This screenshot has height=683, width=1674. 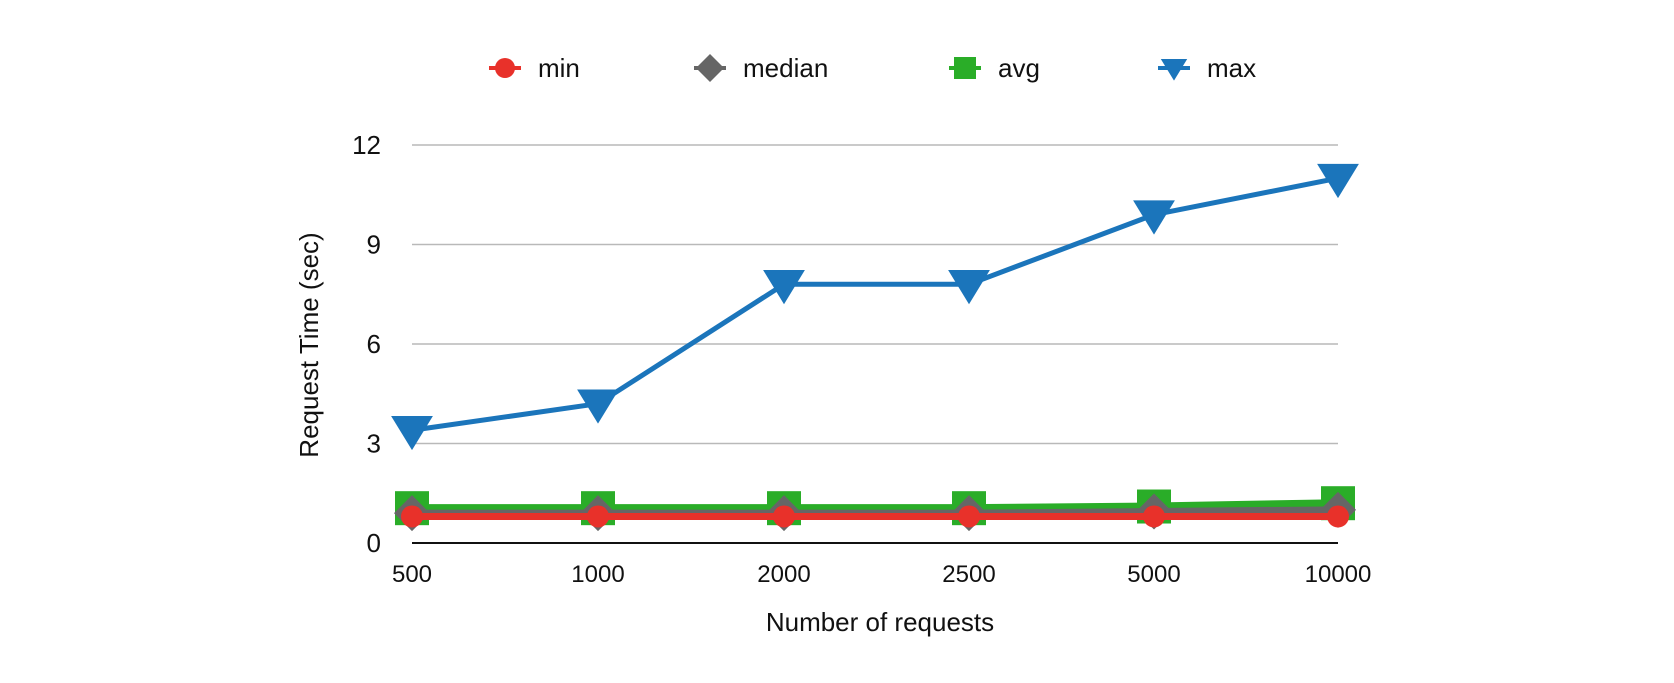 I want to click on x-axis-title: Number of requests, so click(x=880, y=622).